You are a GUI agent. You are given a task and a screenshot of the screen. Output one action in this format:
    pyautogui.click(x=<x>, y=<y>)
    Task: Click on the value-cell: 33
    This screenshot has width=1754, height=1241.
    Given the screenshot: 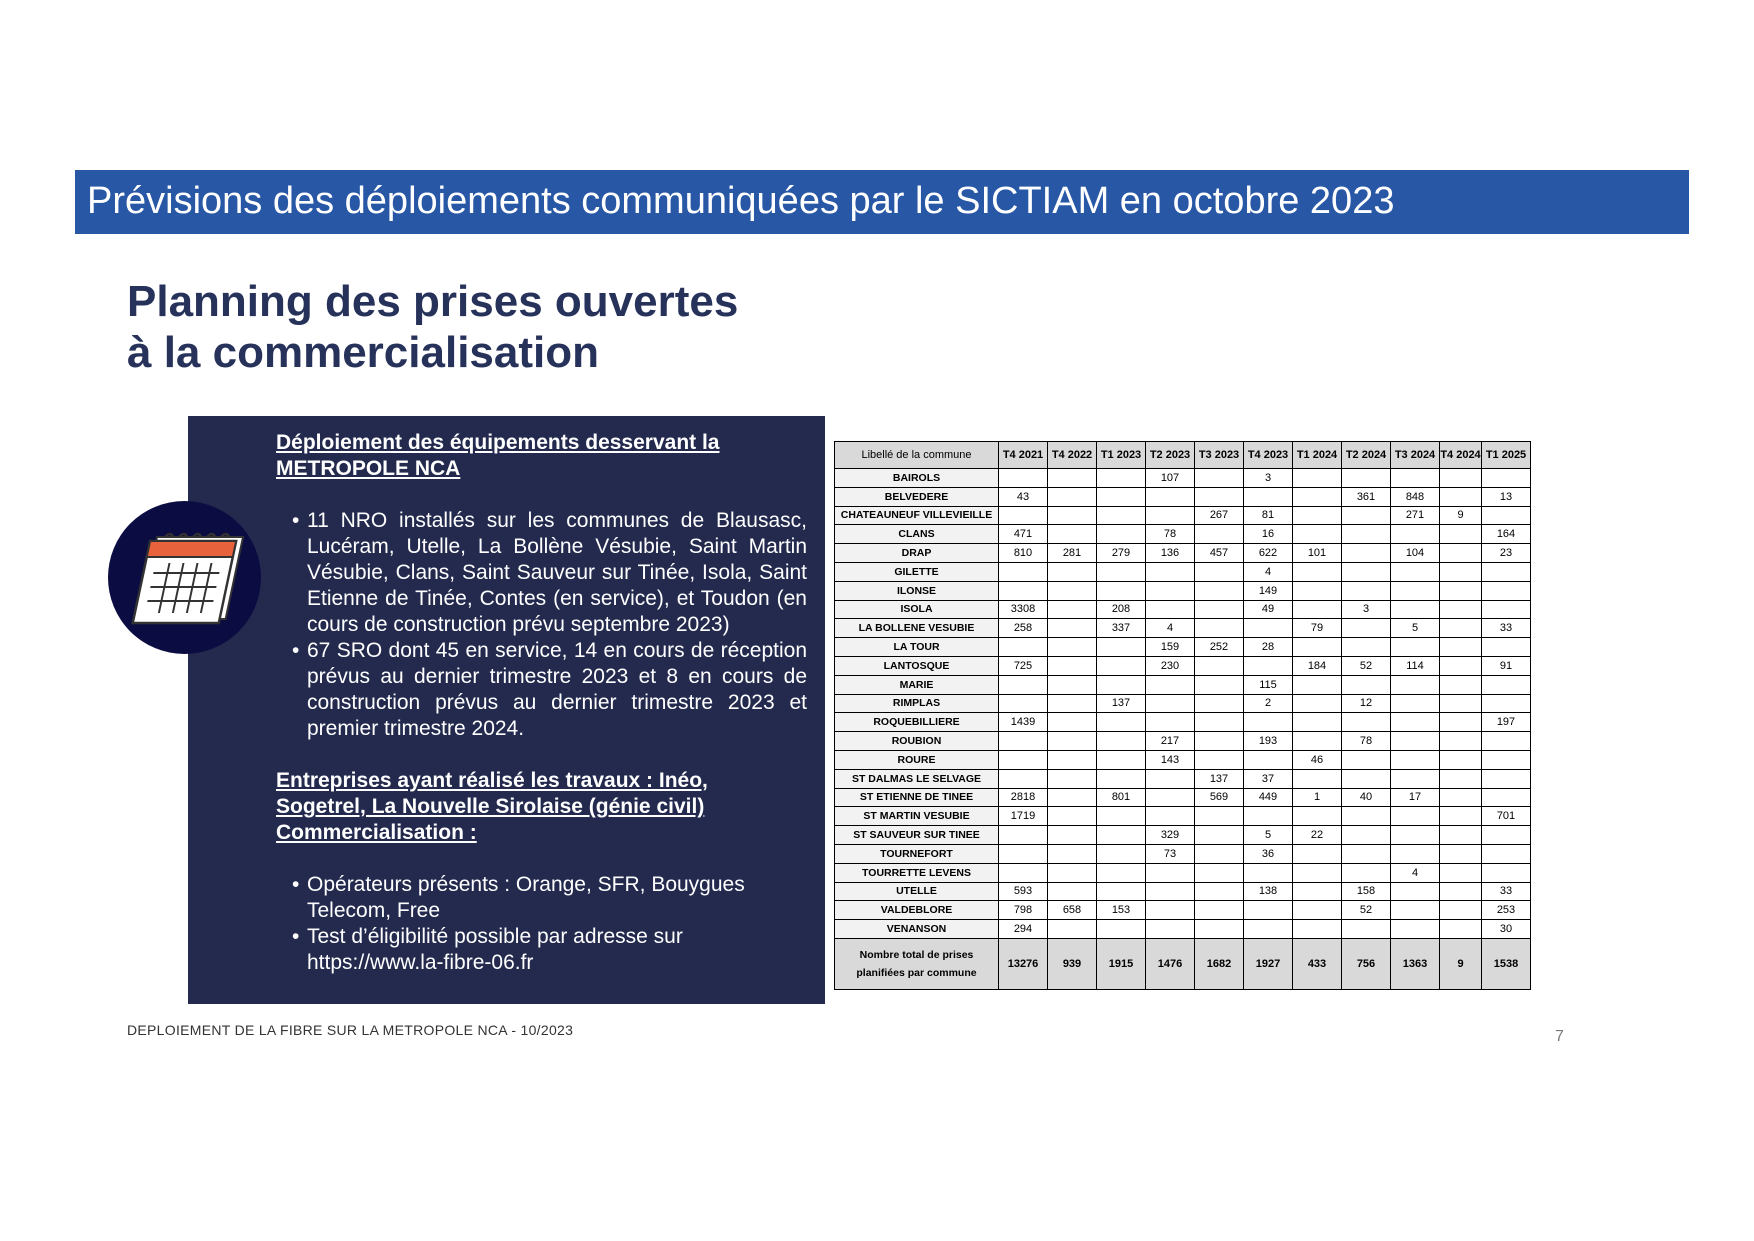 What is the action you would take?
    pyautogui.click(x=1506, y=628)
    